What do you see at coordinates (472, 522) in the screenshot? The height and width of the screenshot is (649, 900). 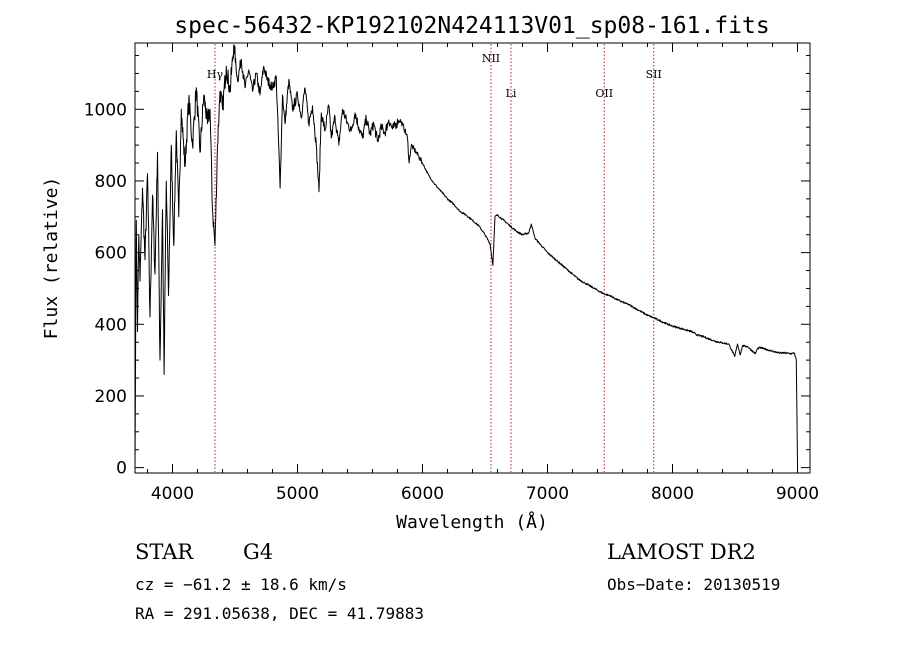 I see `x-axis-label: Wavelength (Å)` at bounding box center [472, 522].